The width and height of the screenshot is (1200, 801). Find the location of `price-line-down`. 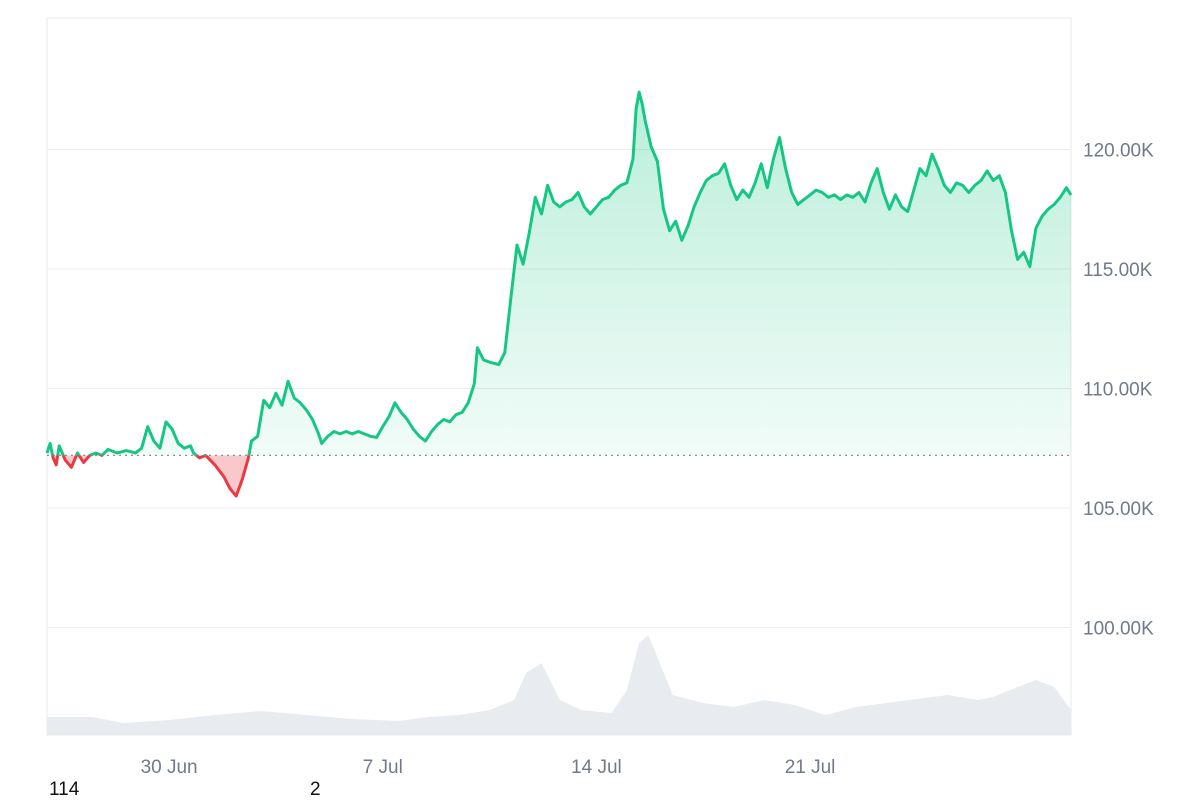

price-line-down is located at coordinates (151, 476).